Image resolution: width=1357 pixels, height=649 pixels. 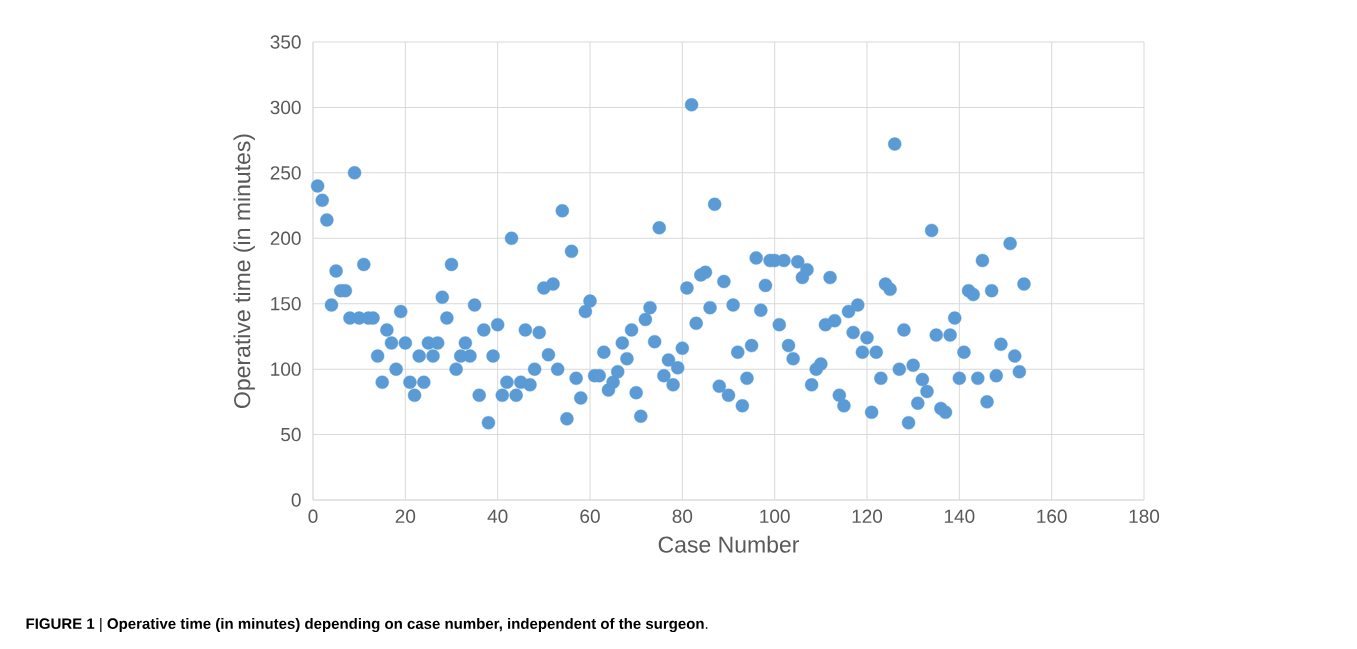 I want to click on x-tick-label: 160, so click(x=1052, y=516).